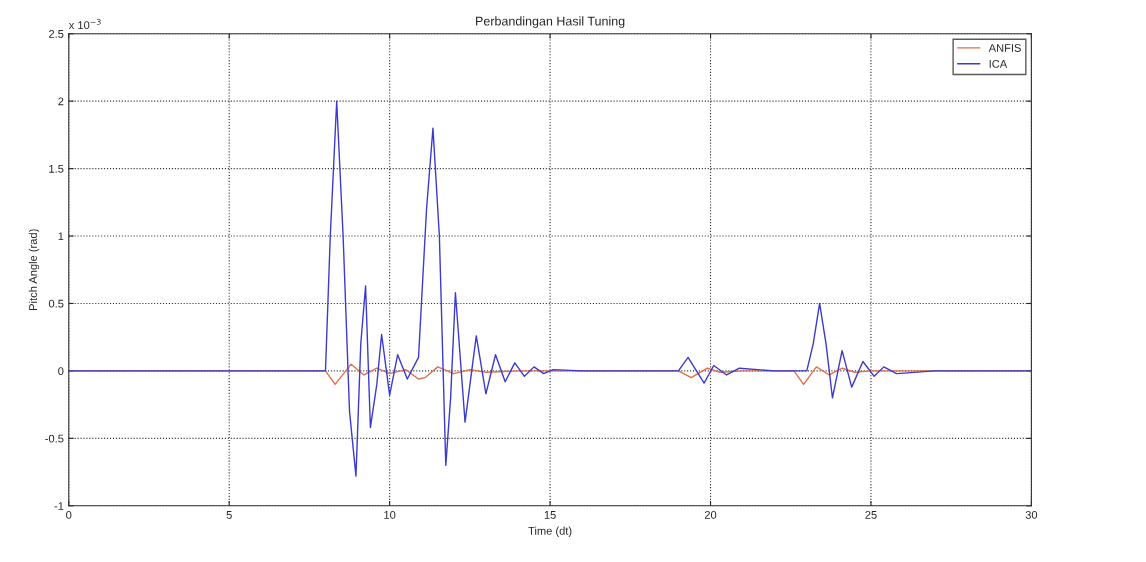  What do you see at coordinates (1004, 48) in the screenshot?
I see `legend-label: ANFIS` at bounding box center [1004, 48].